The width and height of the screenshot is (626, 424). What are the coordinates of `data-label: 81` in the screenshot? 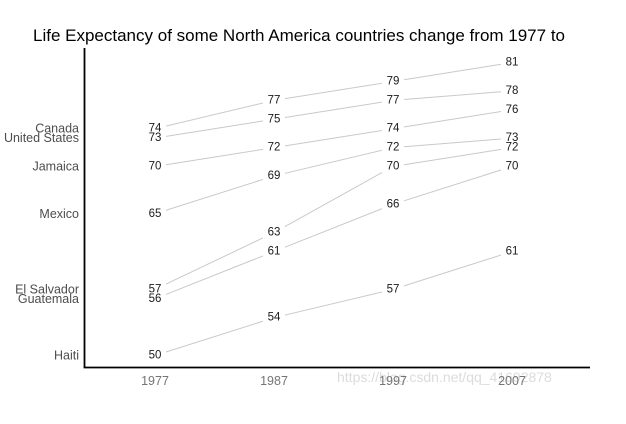 It's located at (512, 63).